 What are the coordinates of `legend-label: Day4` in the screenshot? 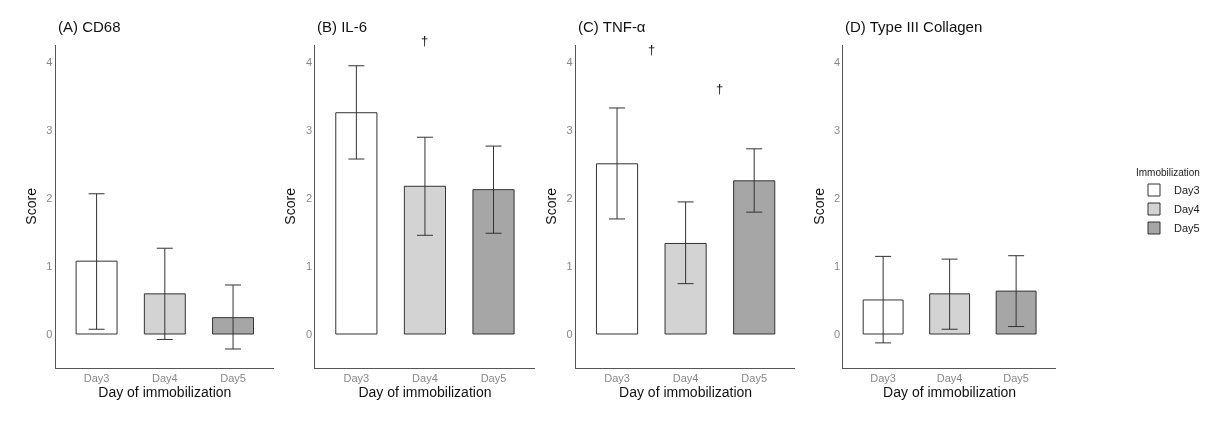 It's located at (1187, 209).